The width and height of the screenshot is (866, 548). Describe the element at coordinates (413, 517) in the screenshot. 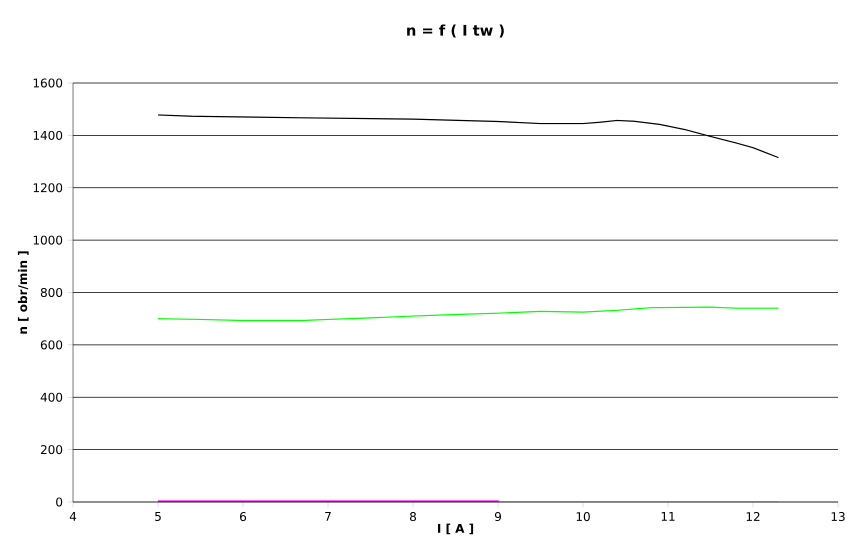

I see `x-tick-label: 8` at that location.